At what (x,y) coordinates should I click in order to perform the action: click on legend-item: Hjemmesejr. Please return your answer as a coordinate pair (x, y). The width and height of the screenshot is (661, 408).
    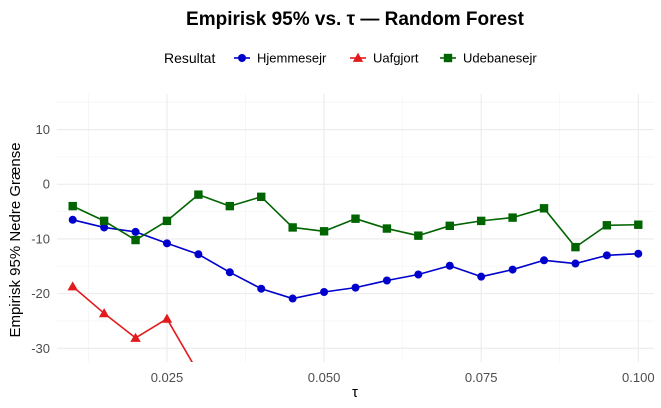
    Looking at the image, I should click on (280, 58).